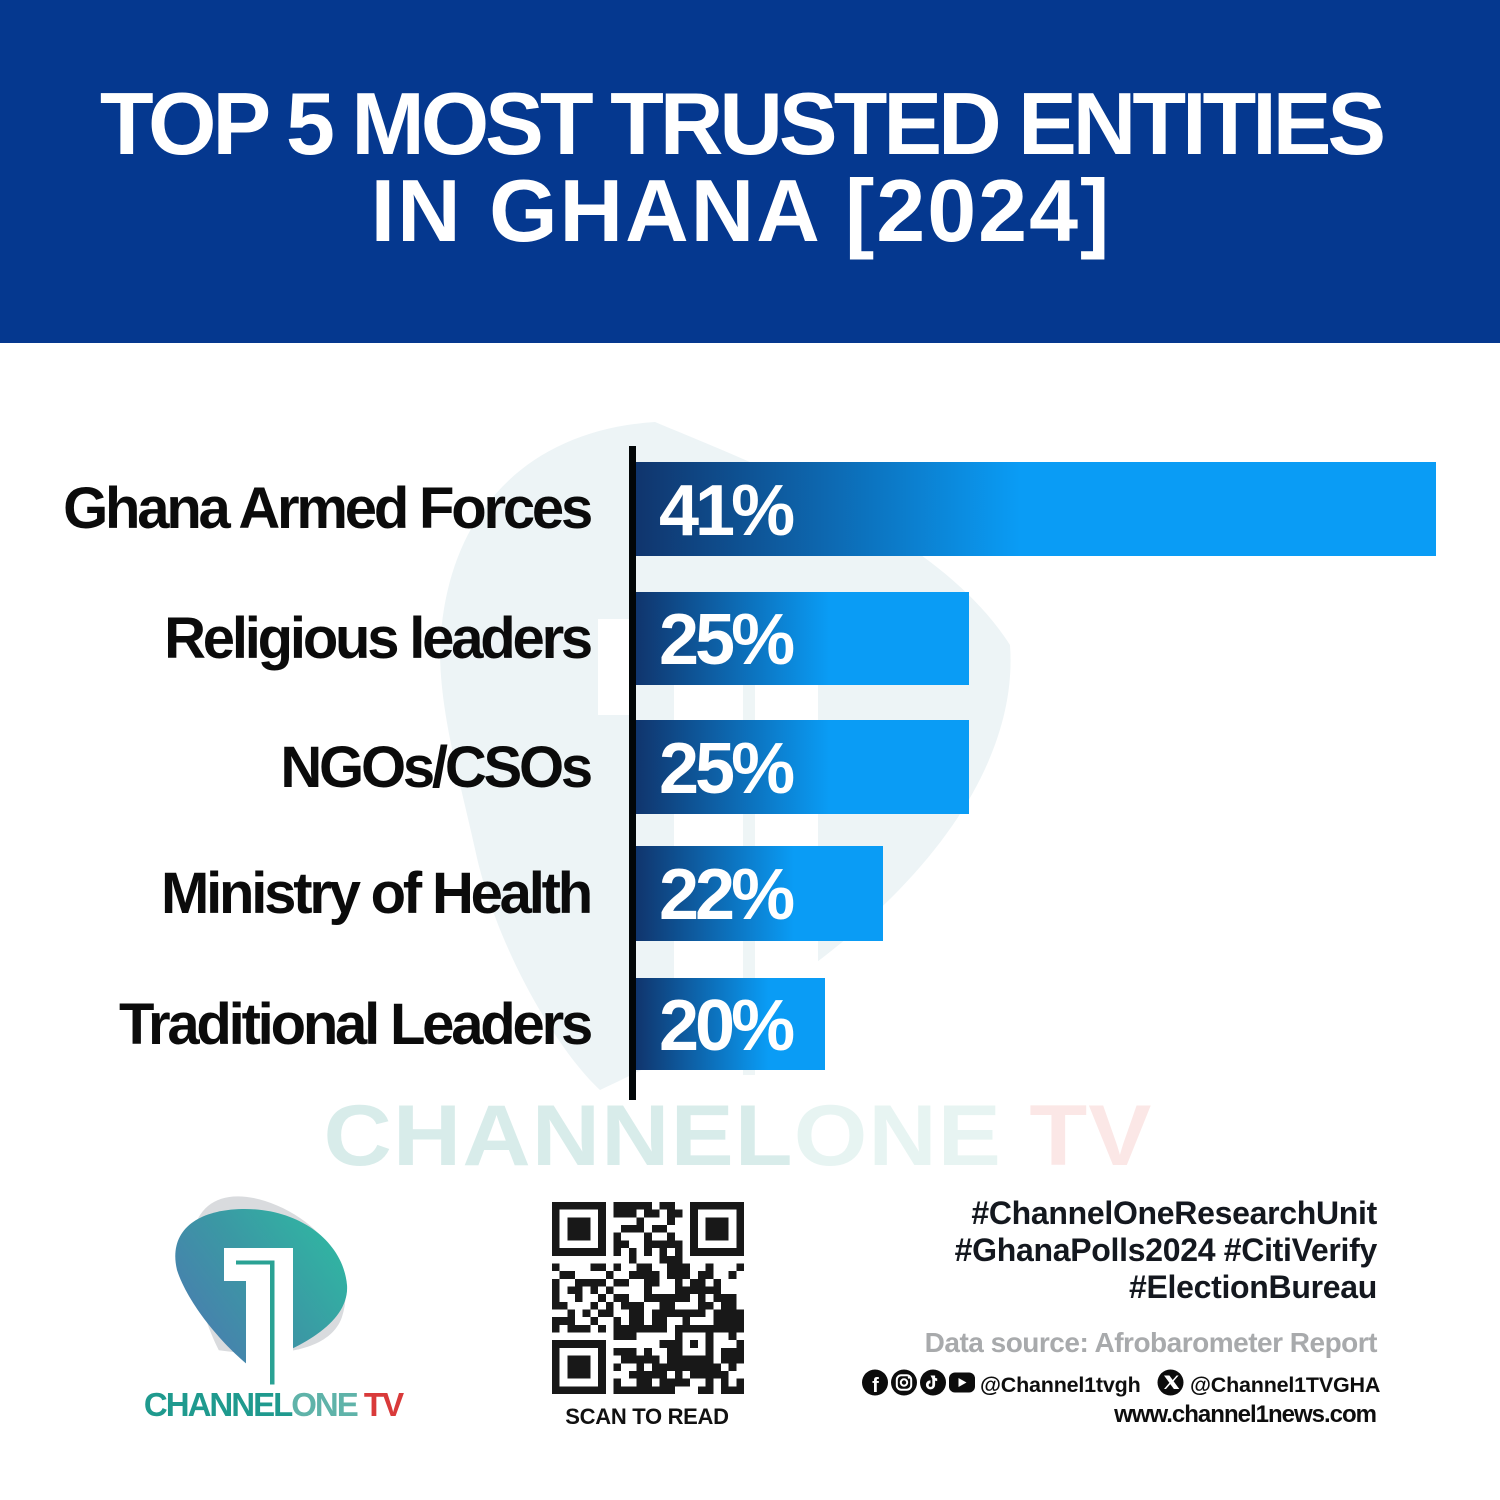 This screenshot has height=1500, width=1500. I want to click on svg-text: f, so click(875, 1385).